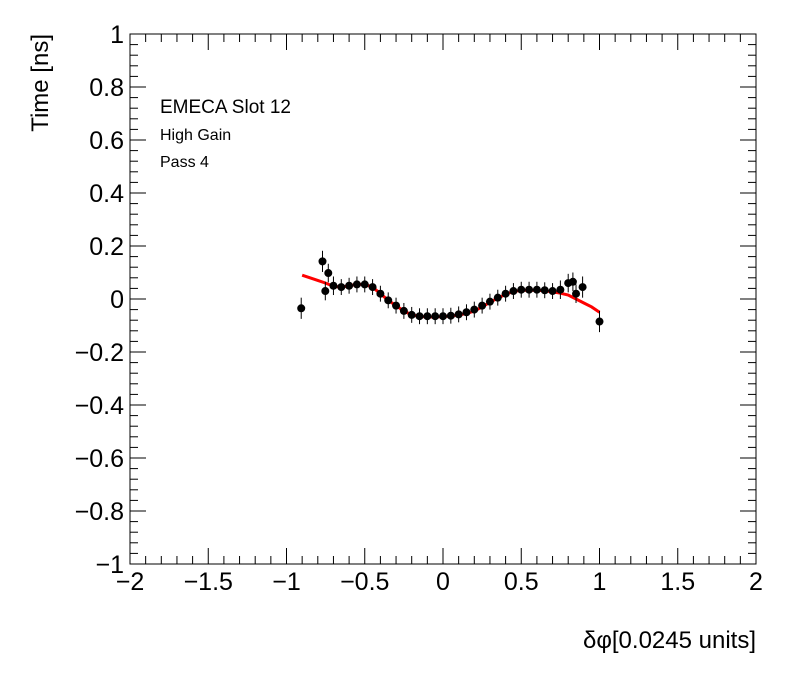  Describe the element at coordinates (99, 459) in the screenshot. I see `y-tick-label: −0.6` at that location.